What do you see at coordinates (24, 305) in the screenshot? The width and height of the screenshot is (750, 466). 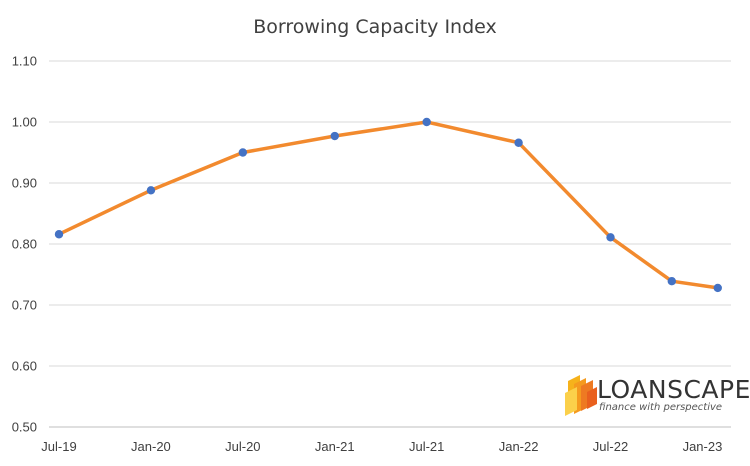 I see `y-tick-label: 0.70` at bounding box center [24, 305].